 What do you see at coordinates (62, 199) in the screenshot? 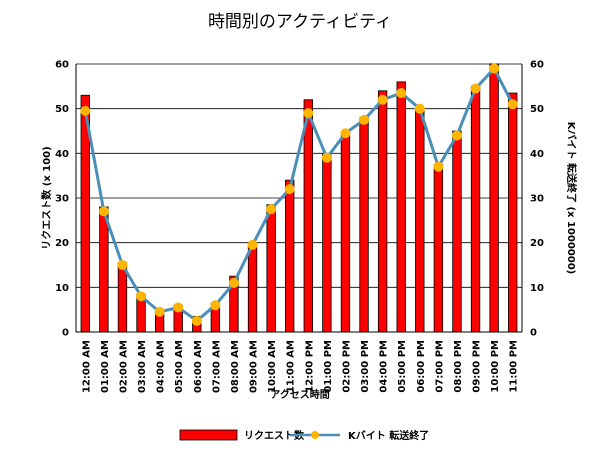
I see `y-left-tick-label: 30` at bounding box center [62, 199].